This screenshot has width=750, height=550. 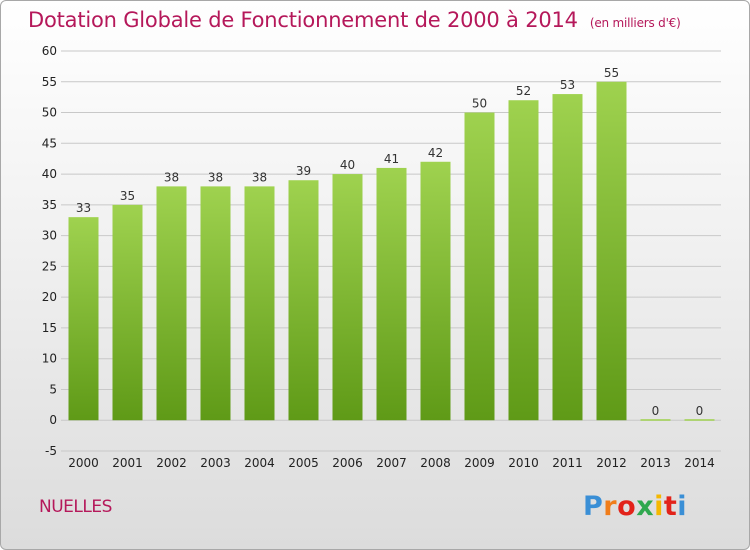 I want to click on x-tick-label-2007: 2007, so click(x=391, y=463).